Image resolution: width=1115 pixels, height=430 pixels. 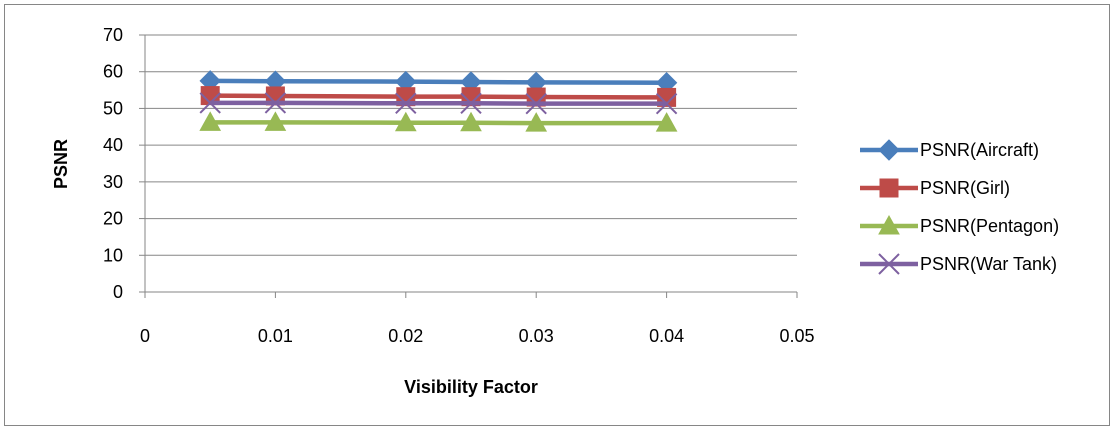 What do you see at coordinates (989, 226) in the screenshot?
I see `legend-label: PSNR(Pentagon)` at bounding box center [989, 226].